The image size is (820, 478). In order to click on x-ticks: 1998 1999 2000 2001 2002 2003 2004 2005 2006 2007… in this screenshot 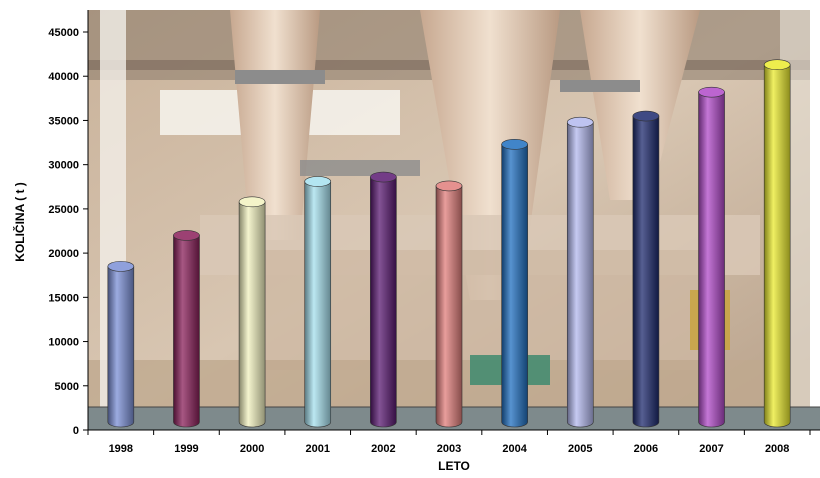, I will do `click(449, 442)`.